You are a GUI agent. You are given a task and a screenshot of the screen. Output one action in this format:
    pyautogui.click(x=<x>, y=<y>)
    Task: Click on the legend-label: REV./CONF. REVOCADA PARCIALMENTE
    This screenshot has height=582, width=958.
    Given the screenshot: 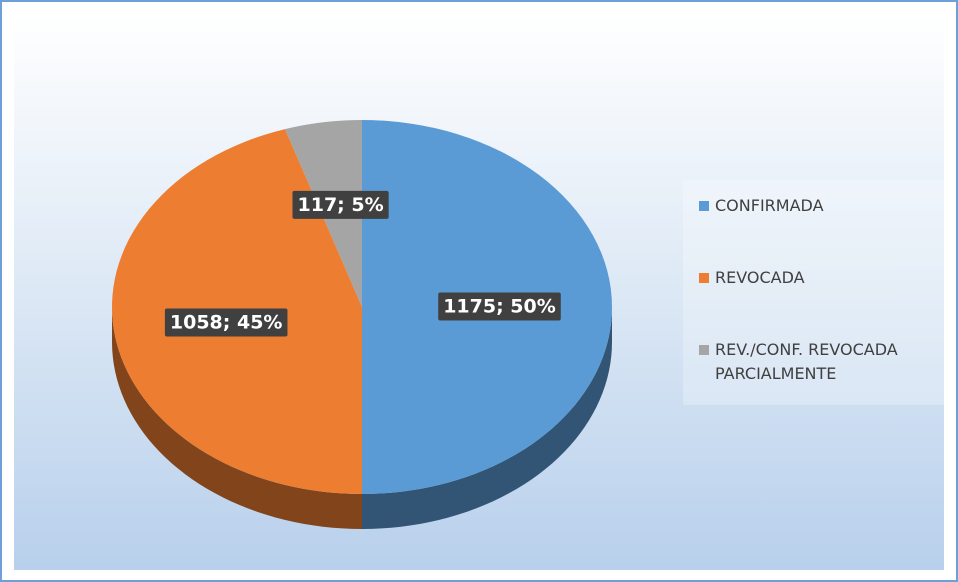 What is the action you would take?
    pyautogui.click(x=806, y=361)
    